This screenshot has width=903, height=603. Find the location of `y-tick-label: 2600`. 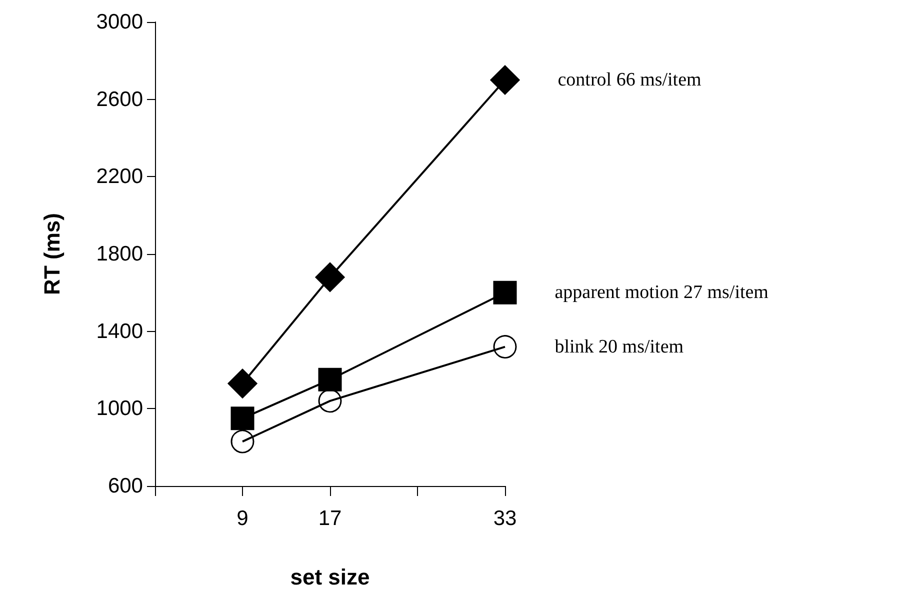

y-tick-label: 2600 is located at coordinates (119, 99).